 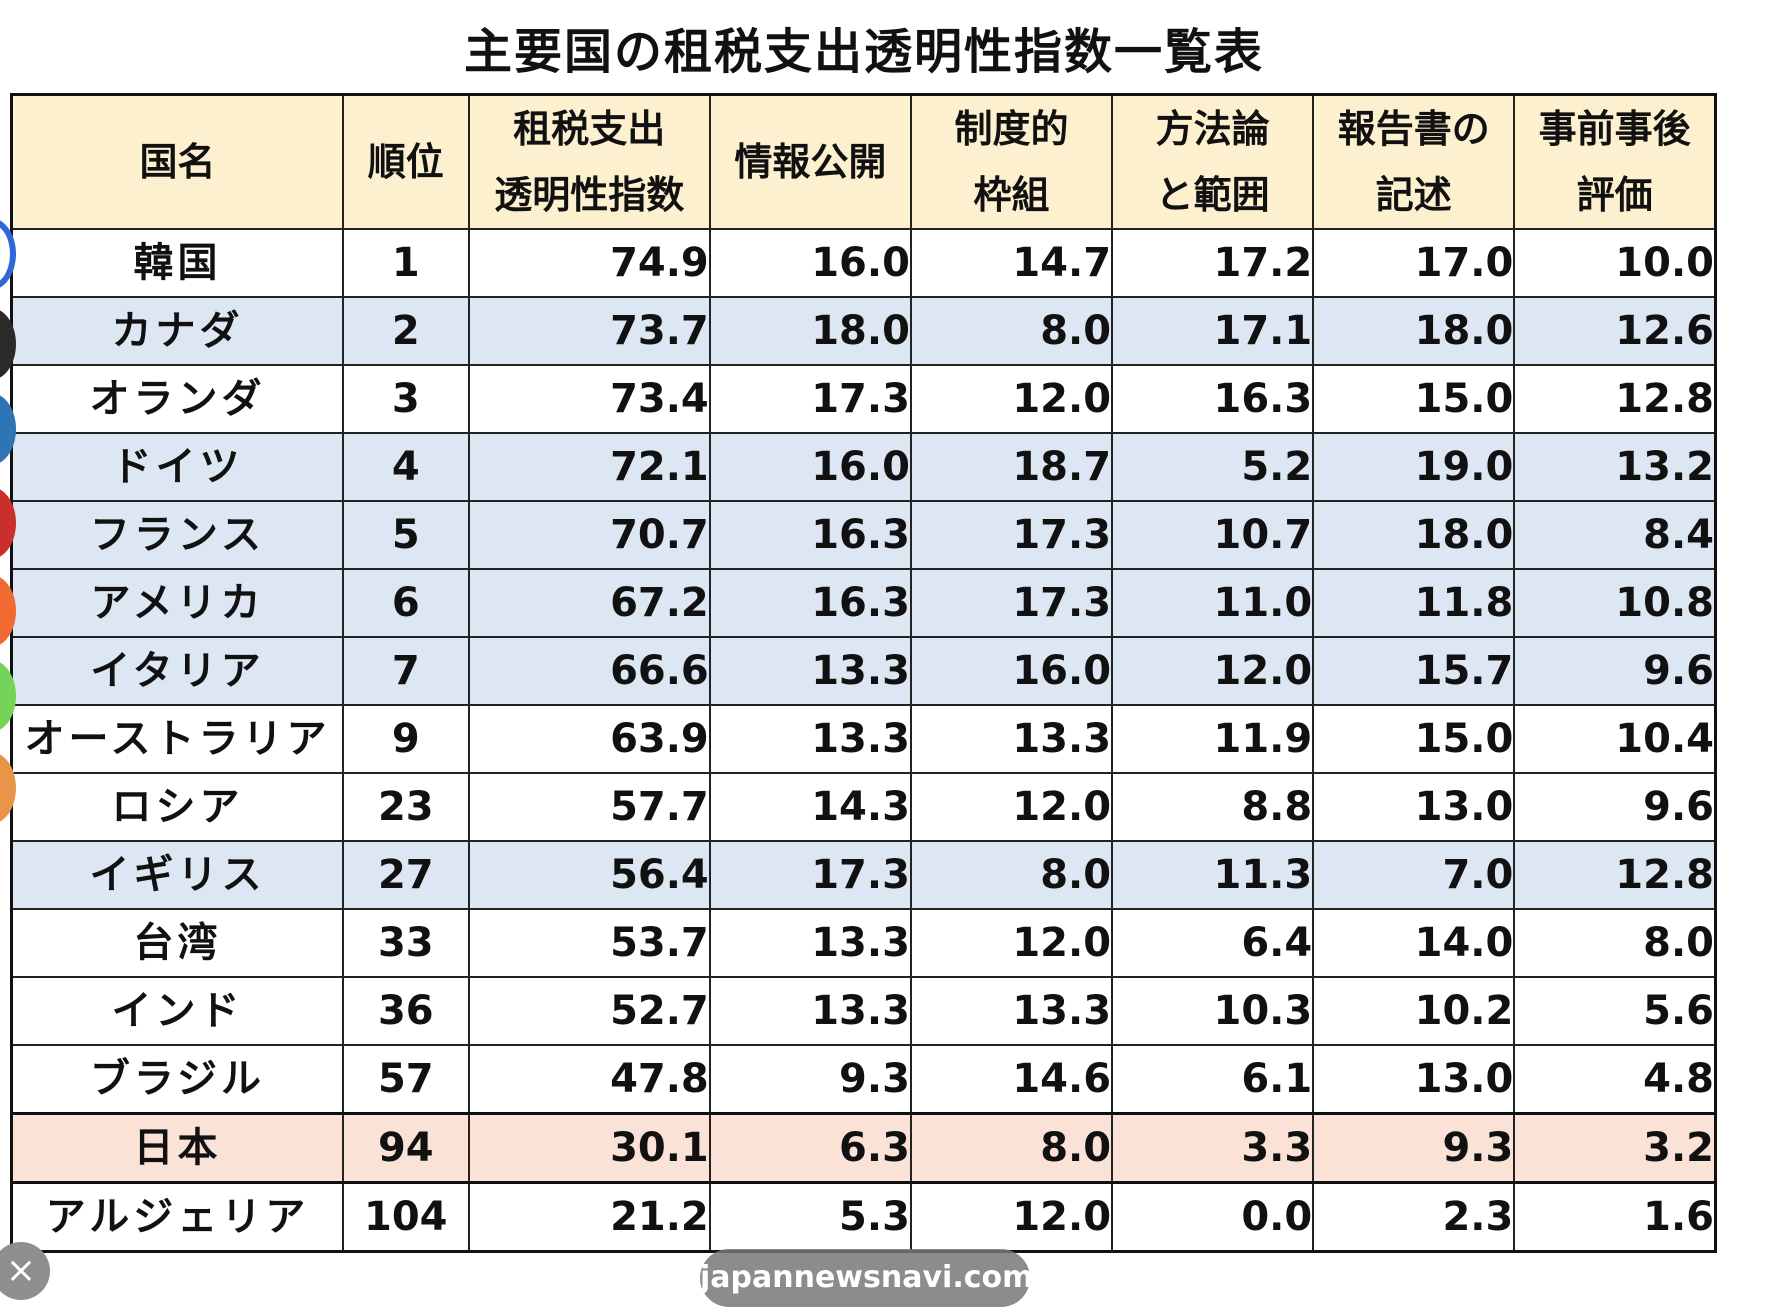 I want to click on cell-report: 10.2, so click(x=1414, y=1011).